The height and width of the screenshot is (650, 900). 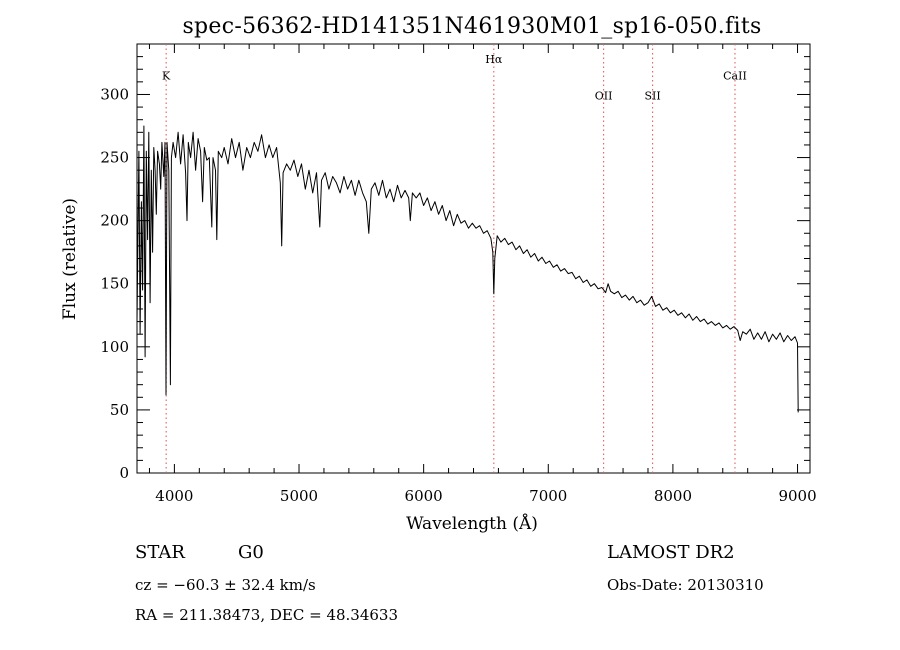 What do you see at coordinates (266, 615) in the screenshot?
I see `coordinates-readout: RA = 211.38473, DEC = 48.34633` at bounding box center [266, 615].